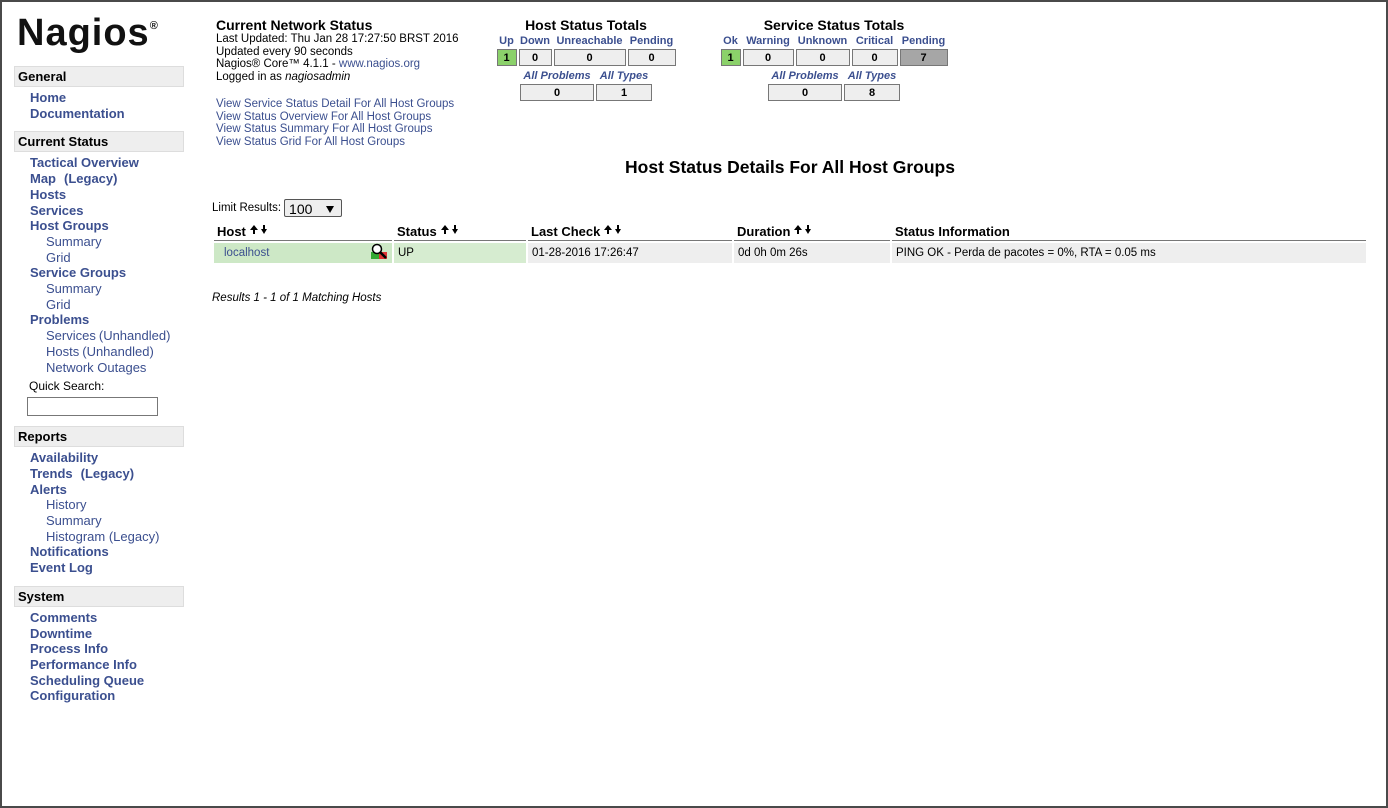 Image resolution: width=1388 pixels, height=808 pixels. I want to click on nav-link: Home, so click(48, 97).